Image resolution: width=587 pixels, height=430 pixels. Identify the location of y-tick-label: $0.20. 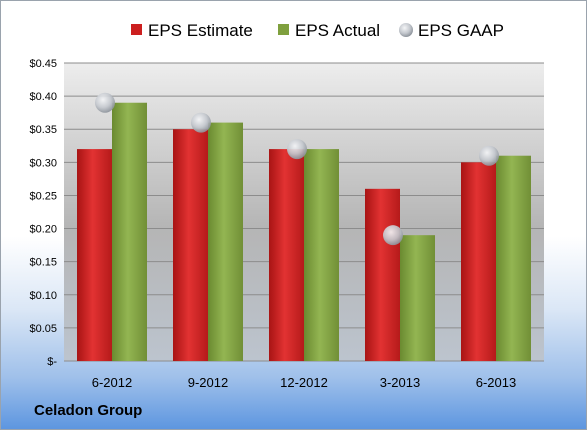
(43, 230).